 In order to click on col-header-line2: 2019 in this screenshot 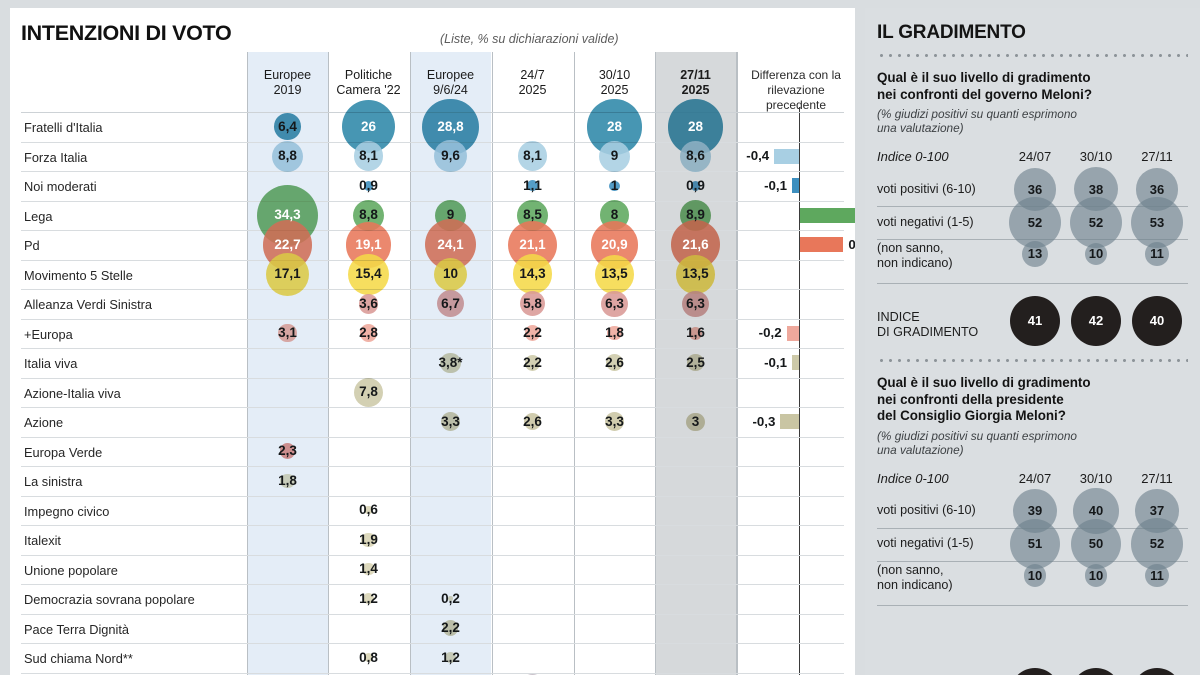, I will do `click(287, 90)`.